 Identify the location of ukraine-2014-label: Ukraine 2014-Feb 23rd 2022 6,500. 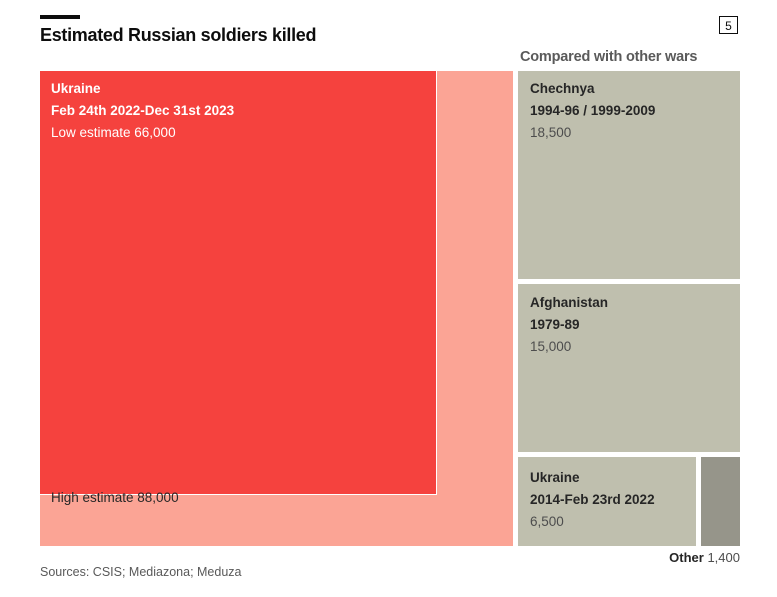
(592, 500).